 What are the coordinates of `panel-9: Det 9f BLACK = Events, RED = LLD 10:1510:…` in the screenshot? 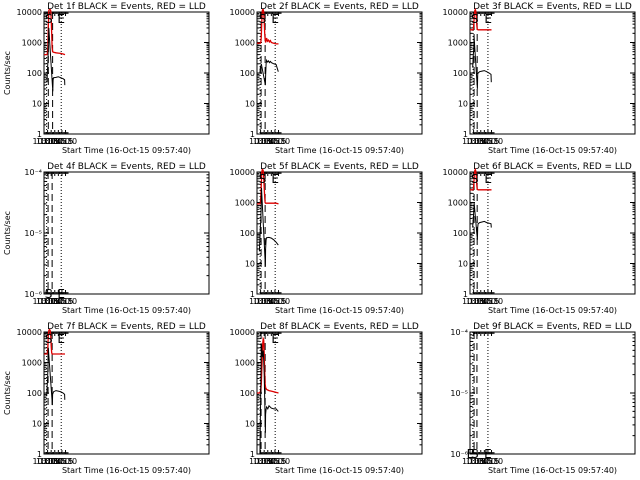 It's located at (543, 398).